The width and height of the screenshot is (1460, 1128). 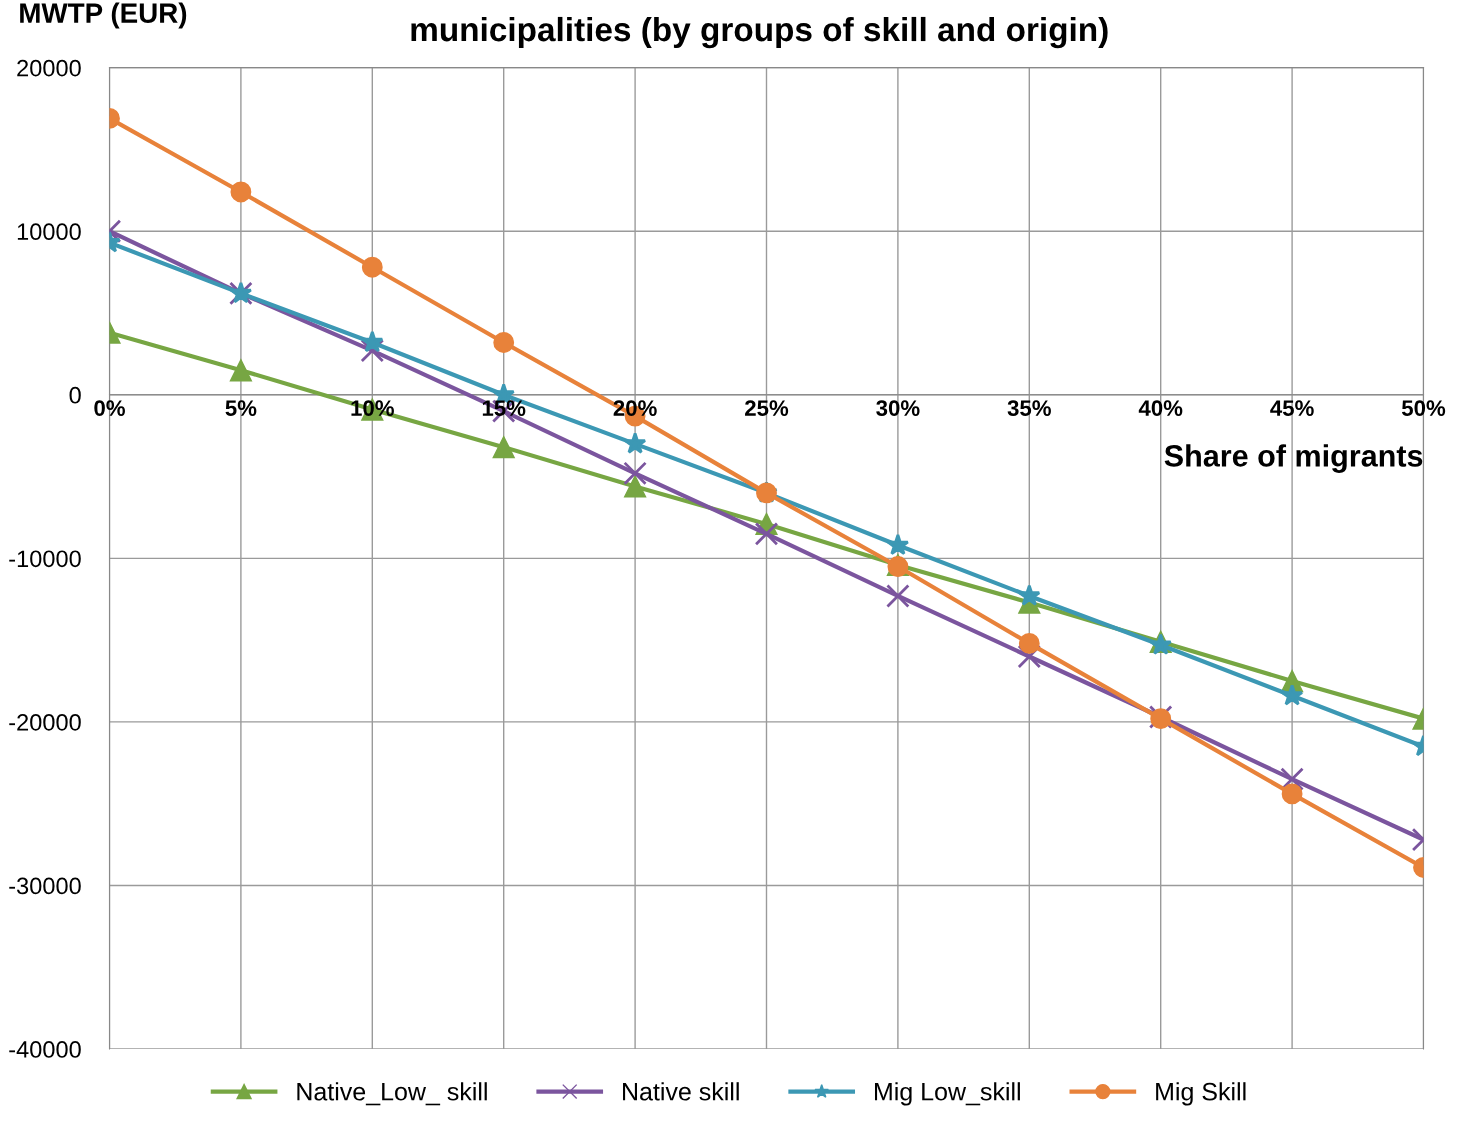 What do you see at coordinates (1029, 408) in the screenshot?
I see `x-tick-label: 35%` at bounding box center [1029, 408].